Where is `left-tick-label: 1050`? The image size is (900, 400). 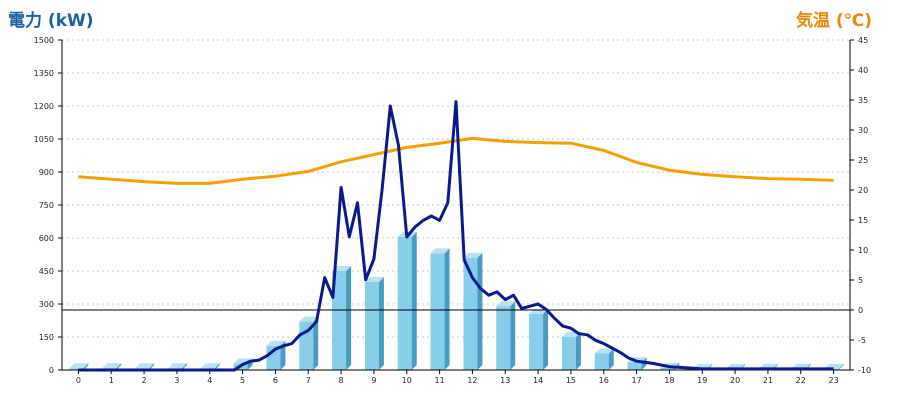 left-tick-label: 1050 is located at coordinates (44, 139).